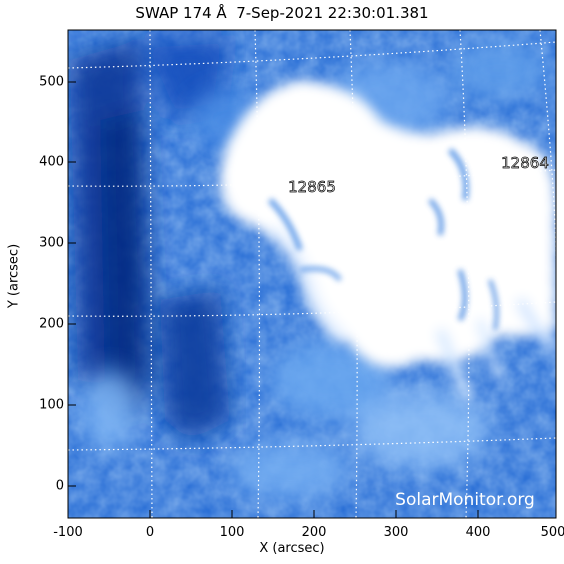 The height and width of the screenshot is (564, 564). I want to click on image-title: SWAP 174 Å 7-Sep-2021 22:30:01.381, so click(282, 13).